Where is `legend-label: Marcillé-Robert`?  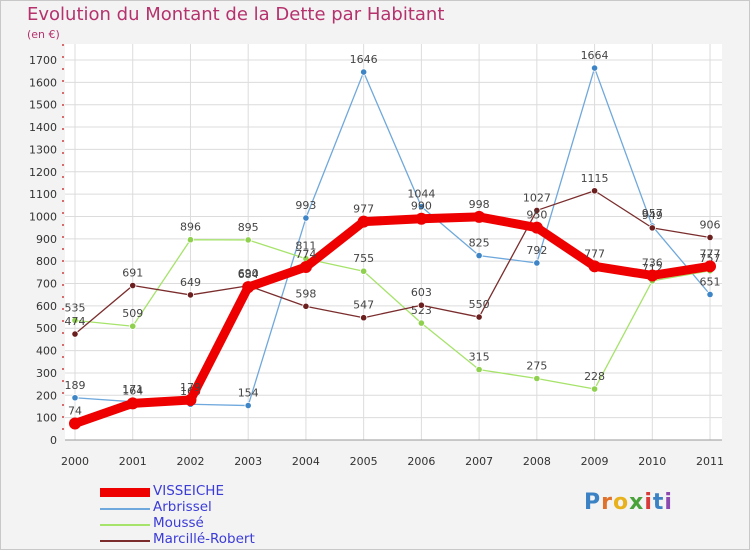
legend-label: Marcillé-Robert is located at coordinates (204, 539).